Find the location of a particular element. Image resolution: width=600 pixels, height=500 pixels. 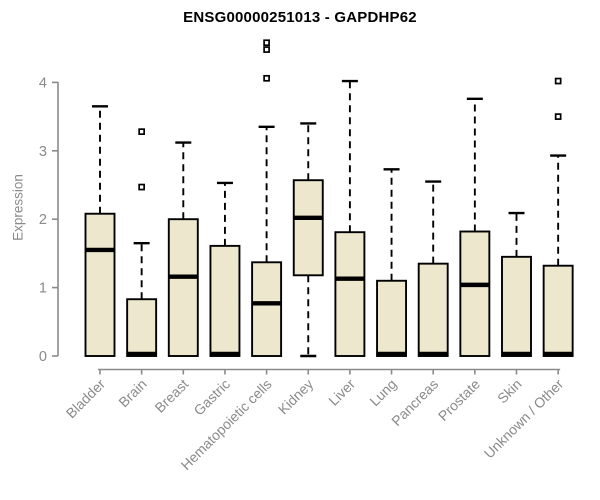

x-tick-label: Lung is located at coordinates (382, 392).